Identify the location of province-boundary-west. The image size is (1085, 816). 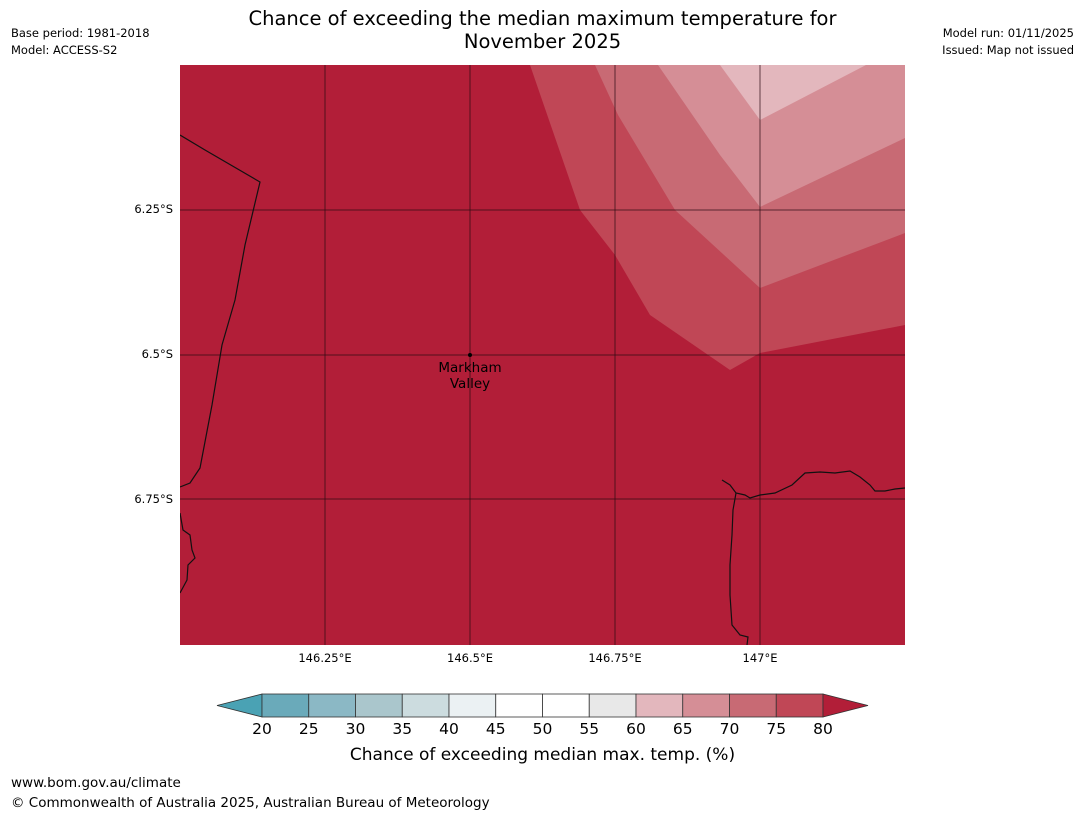
(220, 311).